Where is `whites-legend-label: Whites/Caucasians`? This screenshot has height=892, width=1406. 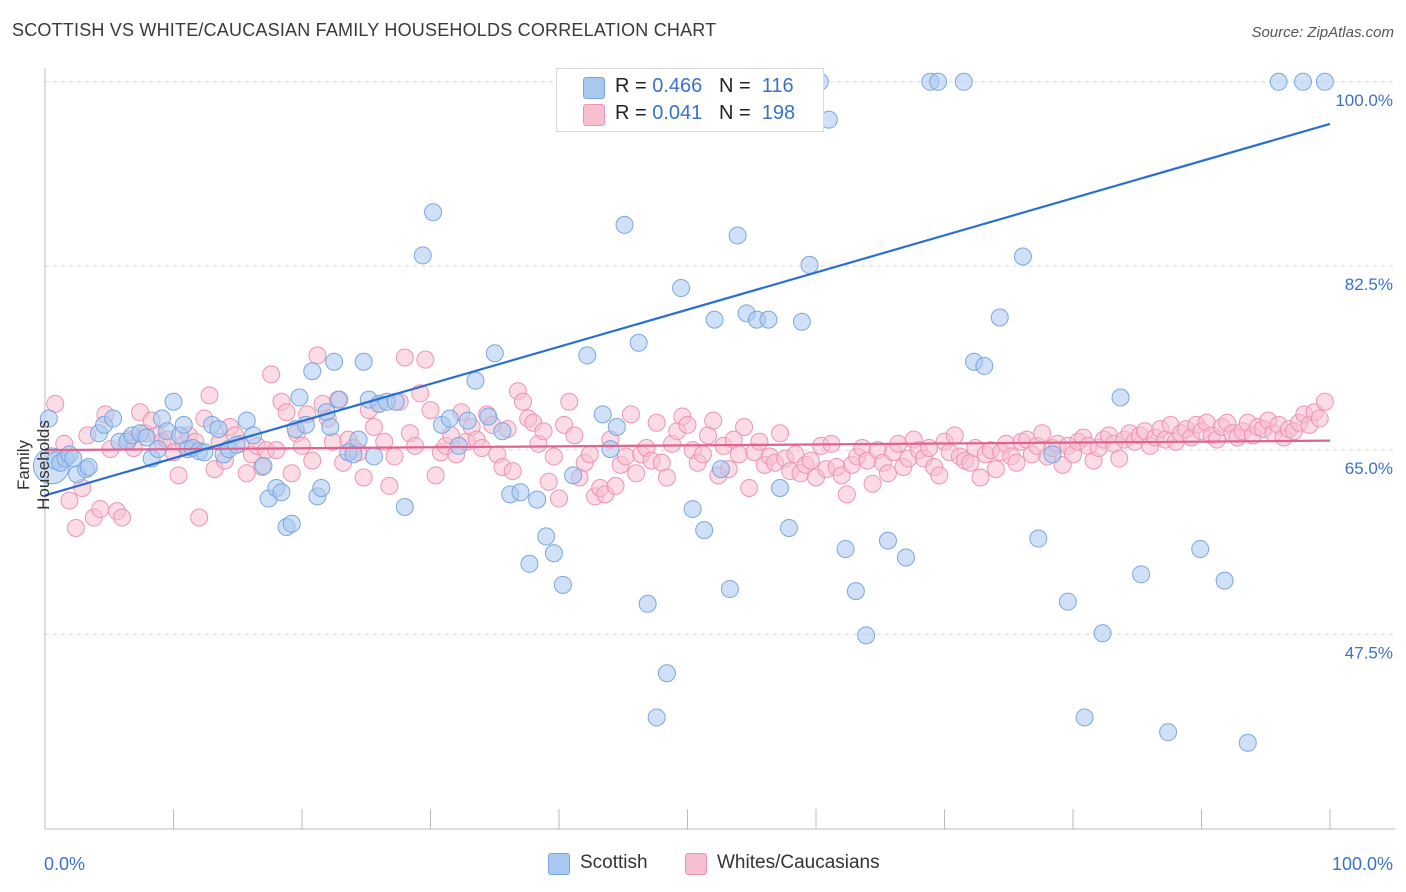
whites-legend-label: Whites/Caucasians is located at coordinates (798, 862).